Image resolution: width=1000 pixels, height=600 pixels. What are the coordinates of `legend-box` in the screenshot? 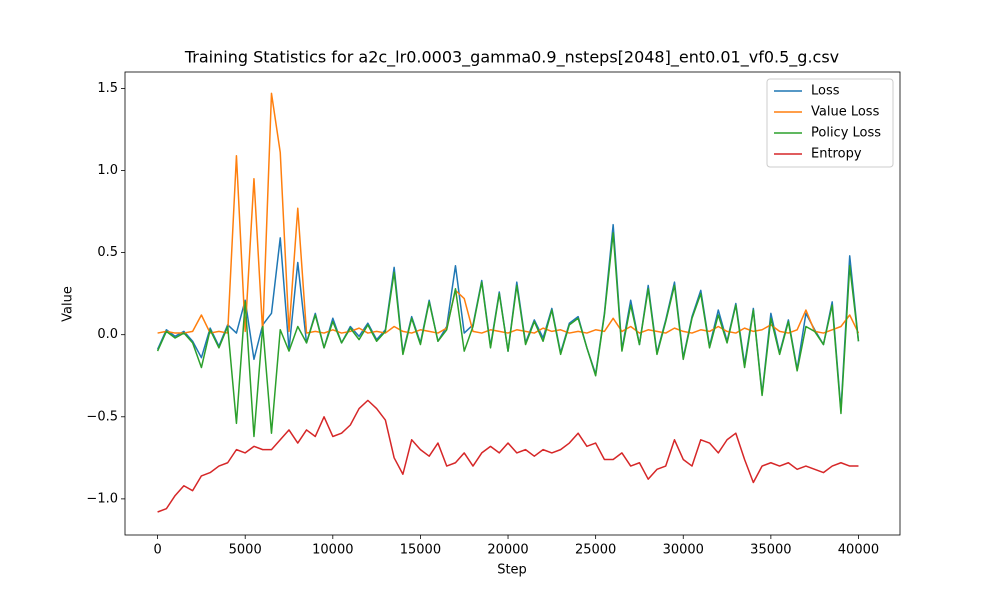 It's located at (830, 123).